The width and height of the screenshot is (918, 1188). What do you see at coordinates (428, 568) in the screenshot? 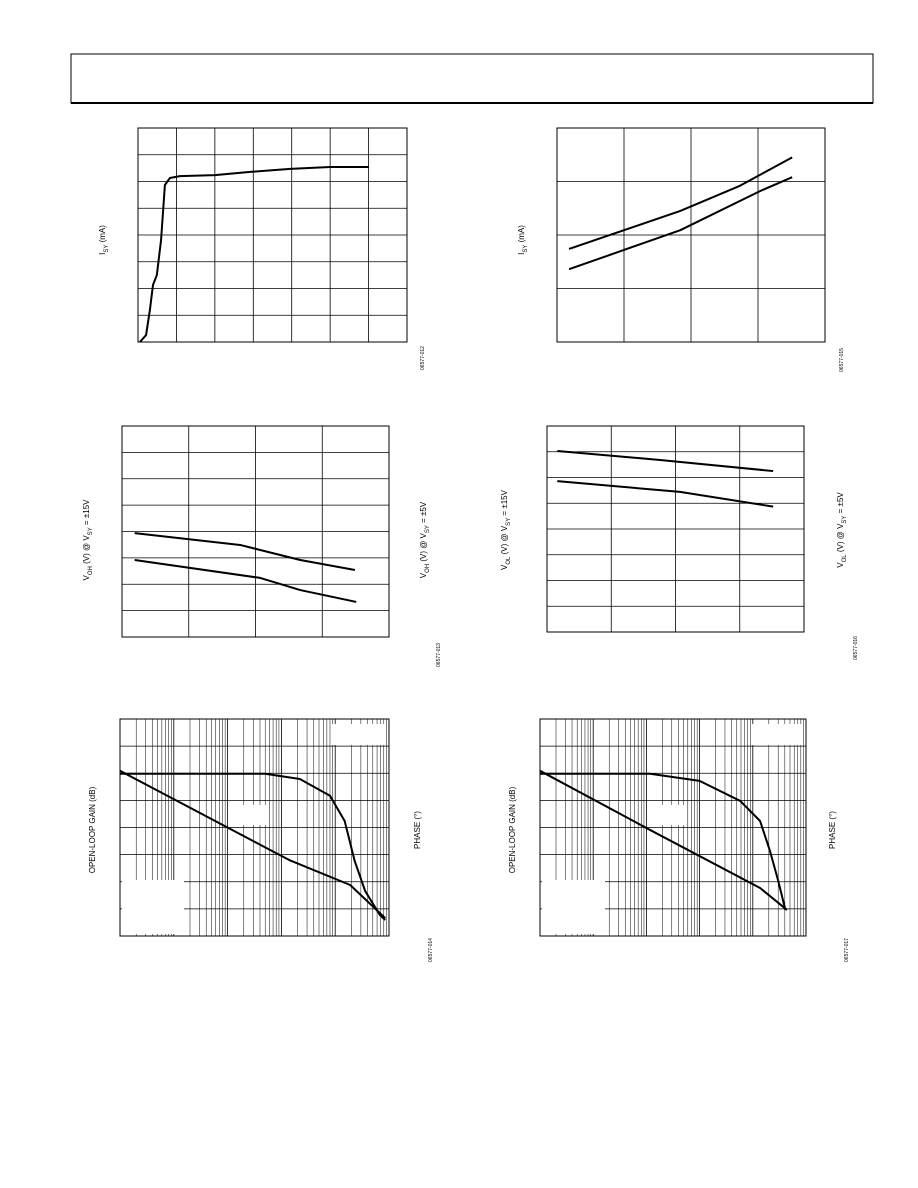
I see `y2-axis-label-part: OH` at bounding box center [428, 568].